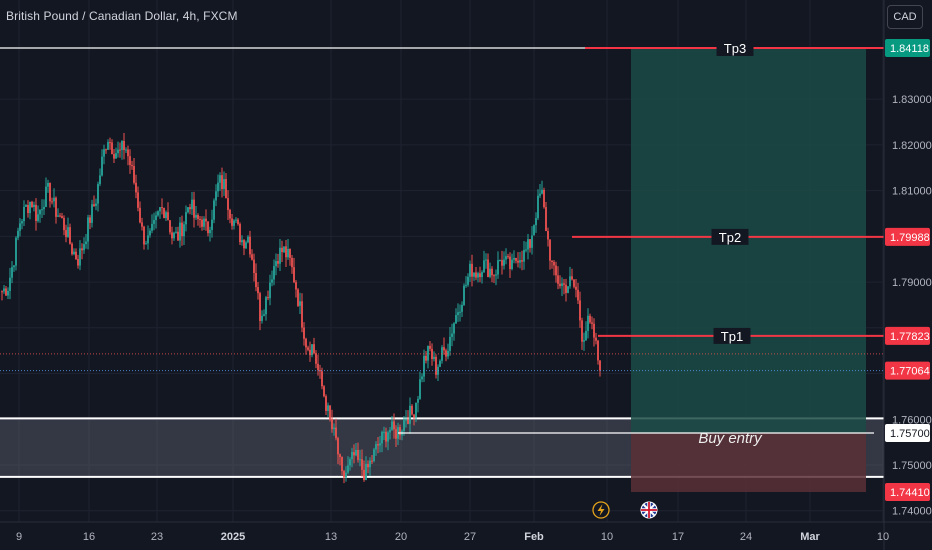 This screenshot has width=932, height=550. Describe the element at coordinates (601, 510) in the screenshot. I see `lightning-icon` at that location.